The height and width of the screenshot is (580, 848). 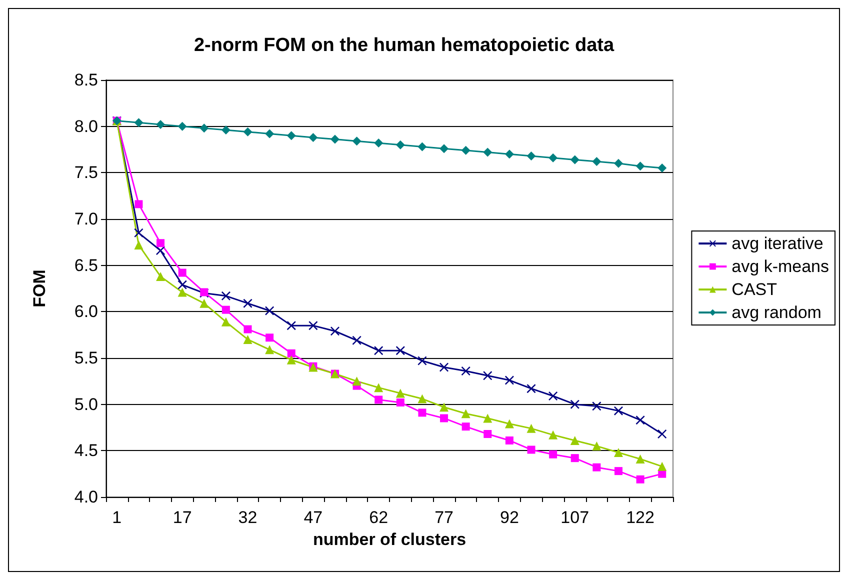 I want to click on x-tick-label: 77, so click(x=444, y=517).